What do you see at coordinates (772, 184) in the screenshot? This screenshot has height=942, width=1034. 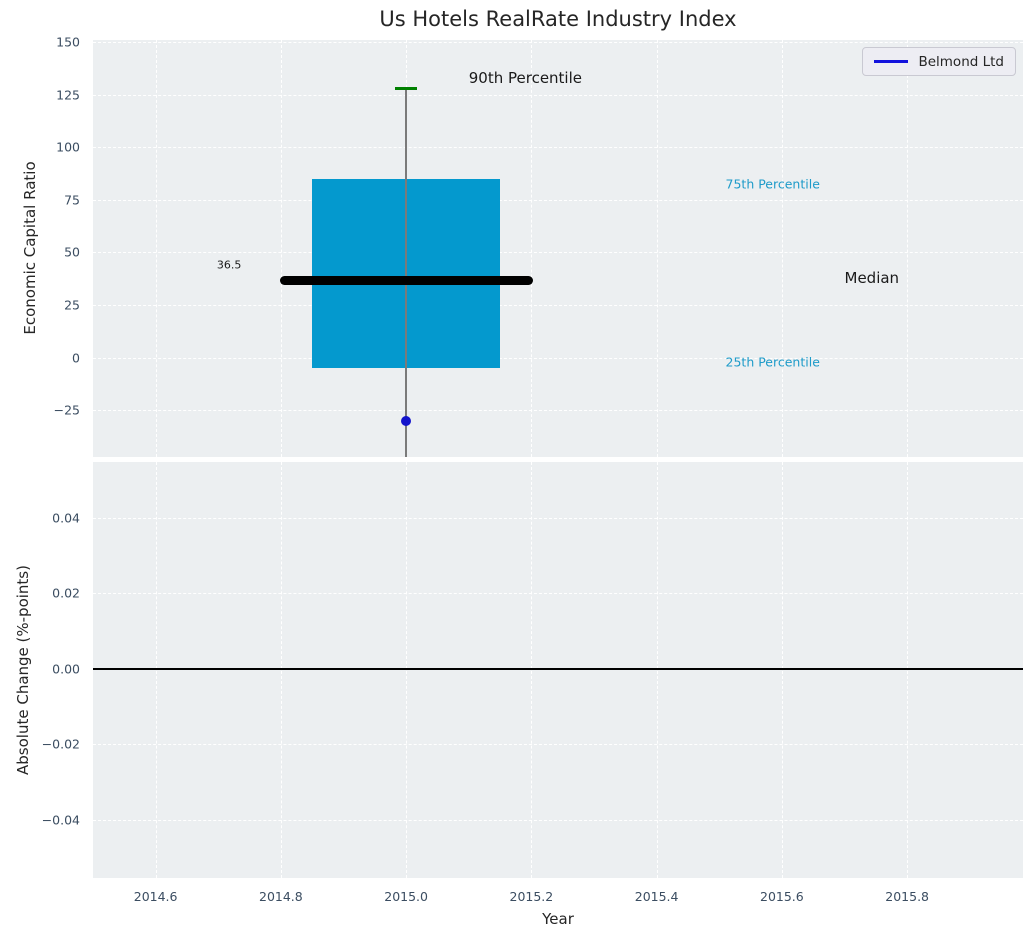 I see `annotation-75th-percentile: 75th Percentile` at bounding box center [772, 184].